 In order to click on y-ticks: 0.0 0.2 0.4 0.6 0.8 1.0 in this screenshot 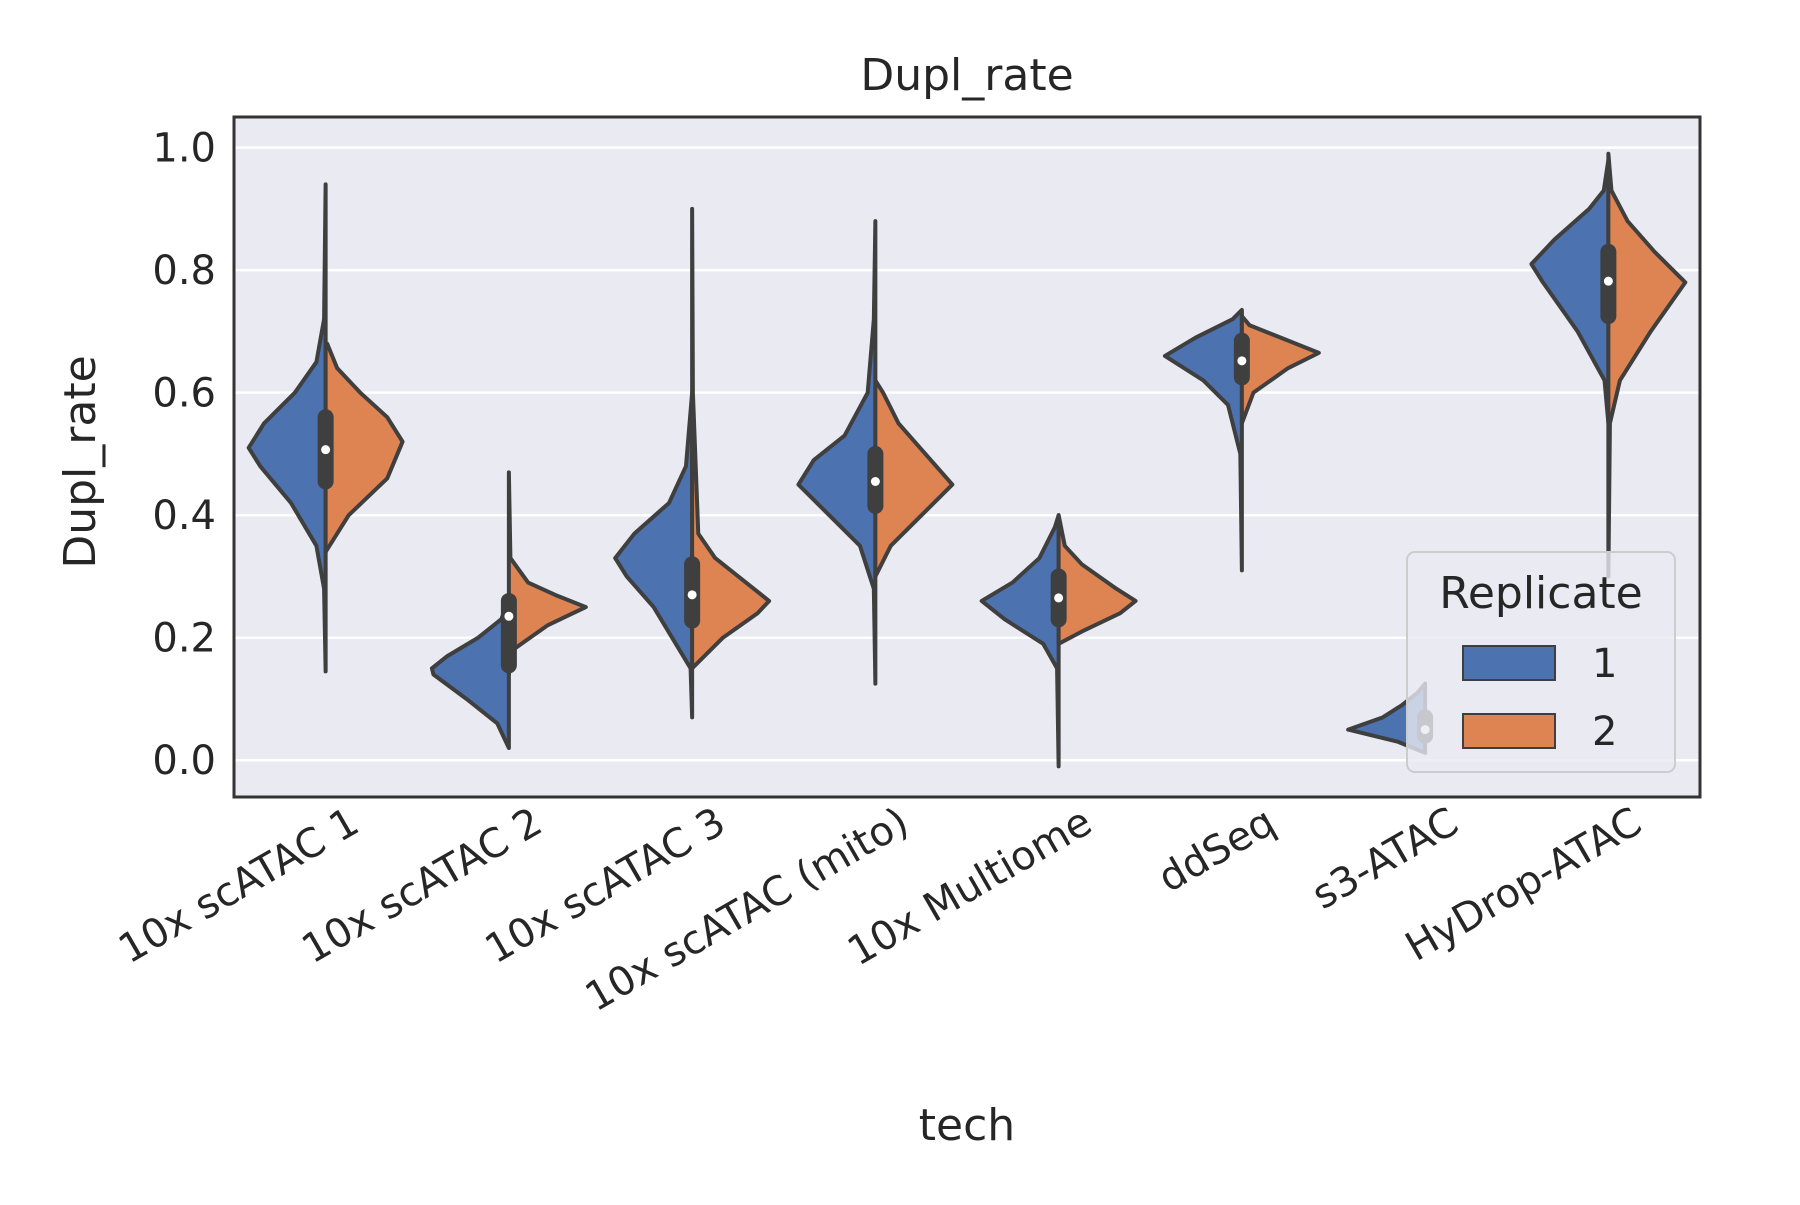, I will do `click(184, 455)`.